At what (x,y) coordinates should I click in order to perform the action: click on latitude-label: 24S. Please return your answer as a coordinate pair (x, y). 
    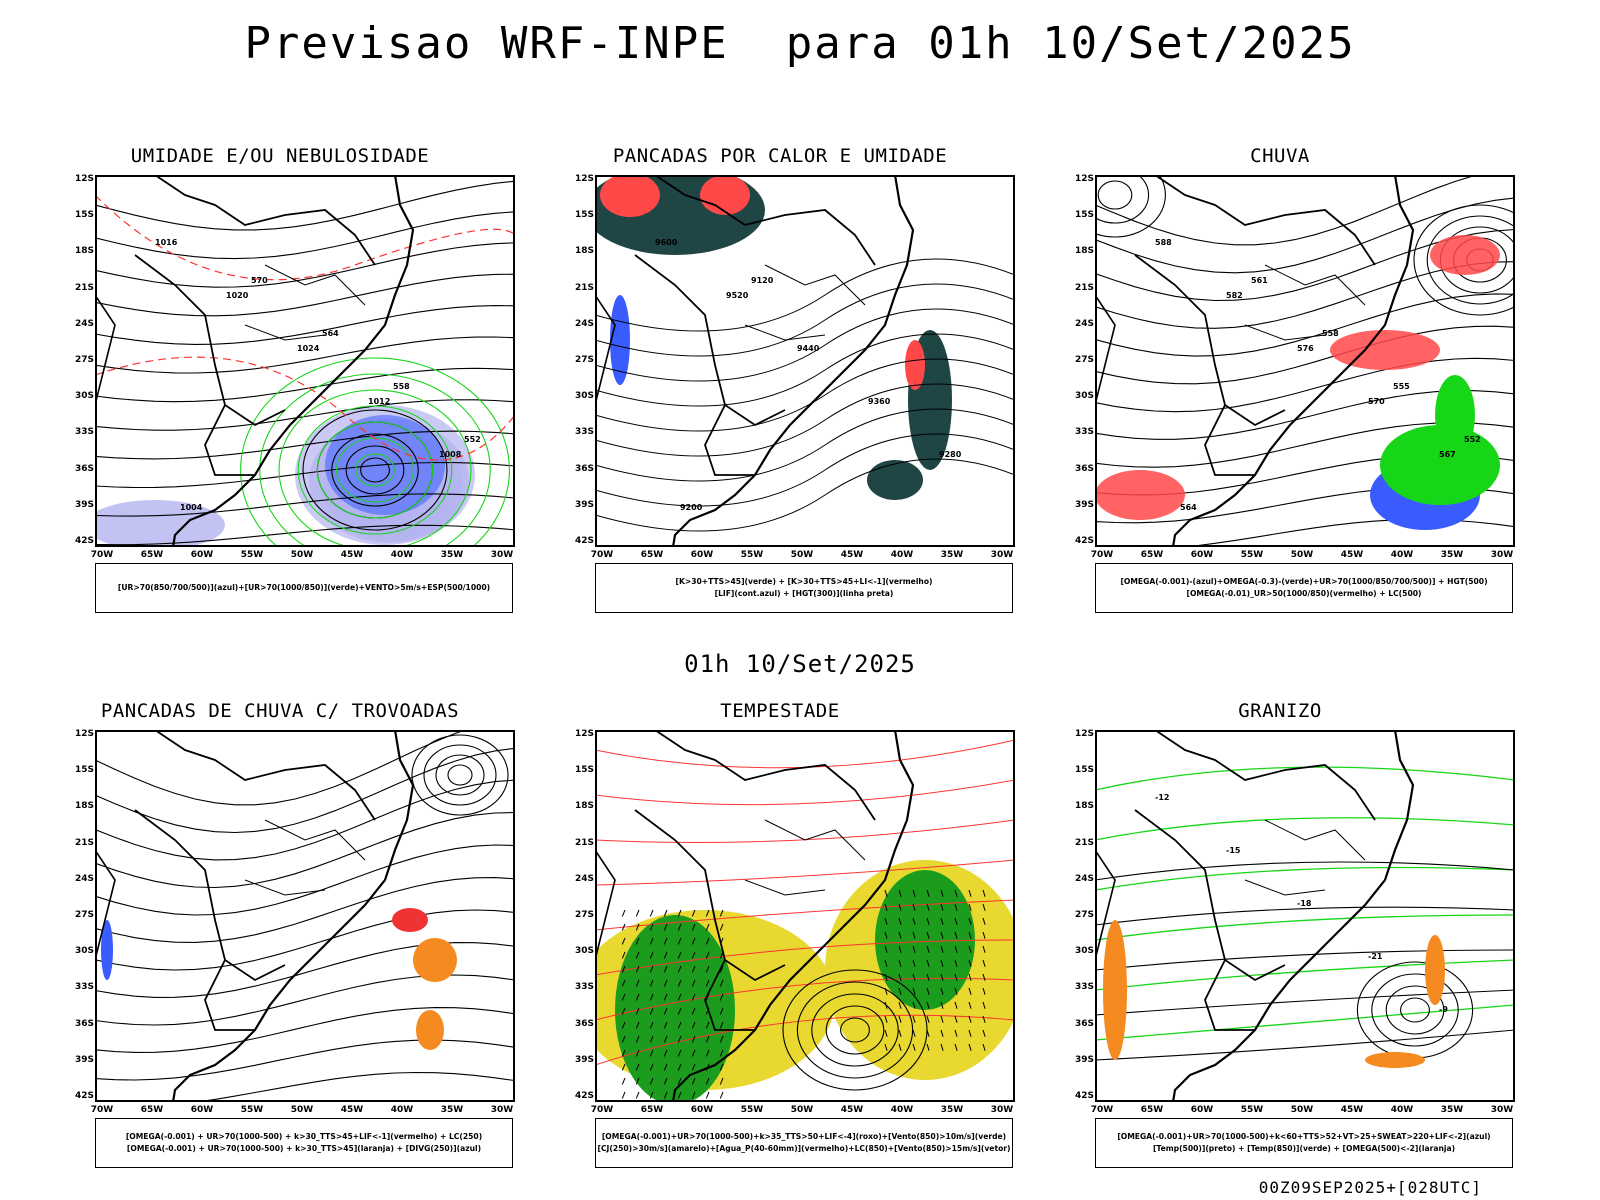
    Looking at the image, I should click on (84, 323).